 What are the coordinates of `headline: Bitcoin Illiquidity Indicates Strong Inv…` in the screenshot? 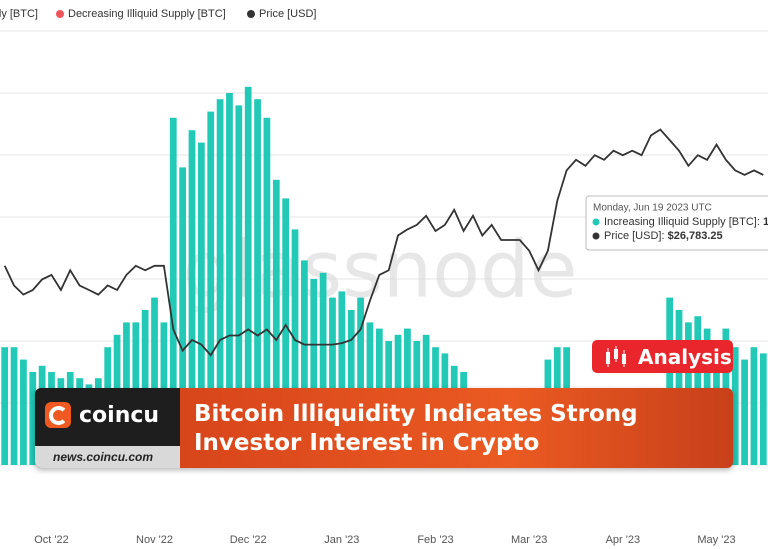 It's located at (456, 428).